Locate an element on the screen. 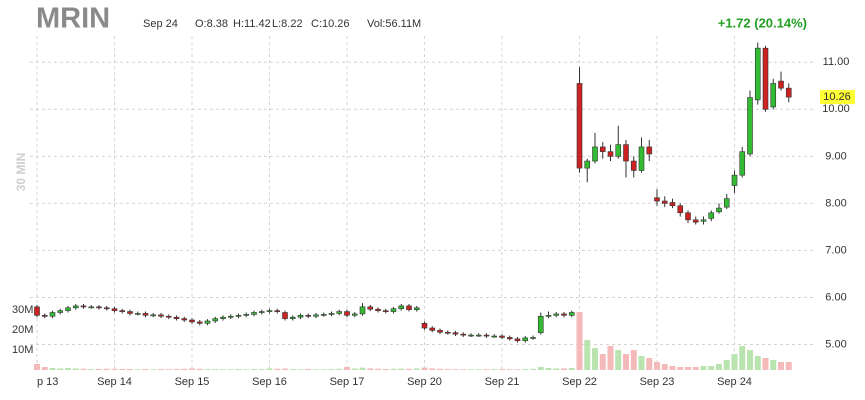  y2-tick-label: 30M is located at coordinates (22, 310).